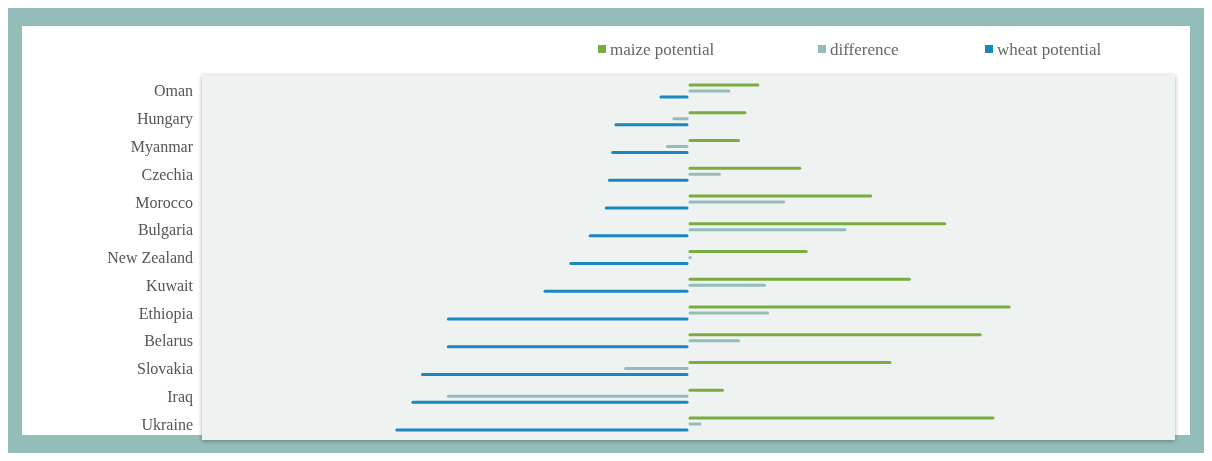 The image size is (1212, 461). Describe the element at coordinates (864, 49) in the screenshot. I see `legend-label: difference` at that location.